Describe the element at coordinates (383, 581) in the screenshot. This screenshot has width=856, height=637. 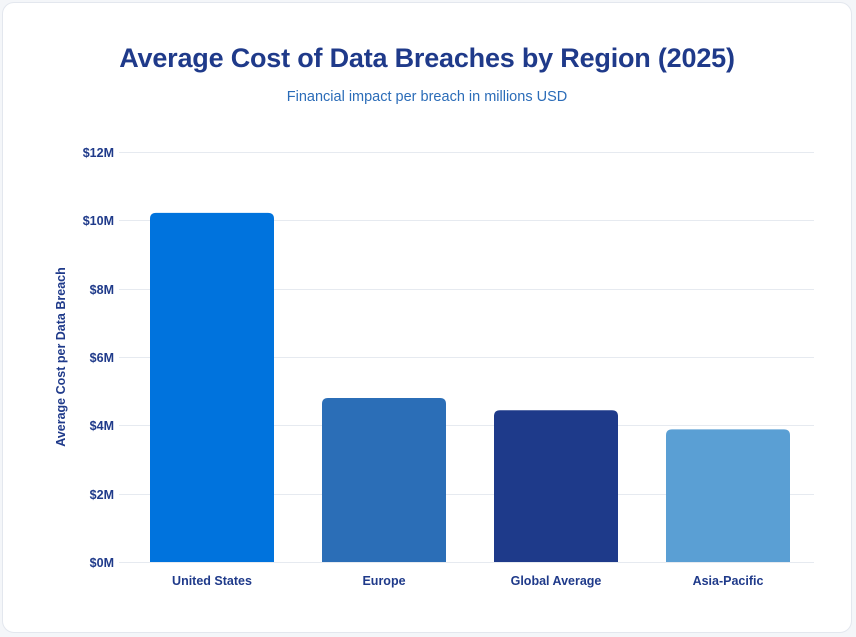
I see `x-tick-label: Europe` at that location.